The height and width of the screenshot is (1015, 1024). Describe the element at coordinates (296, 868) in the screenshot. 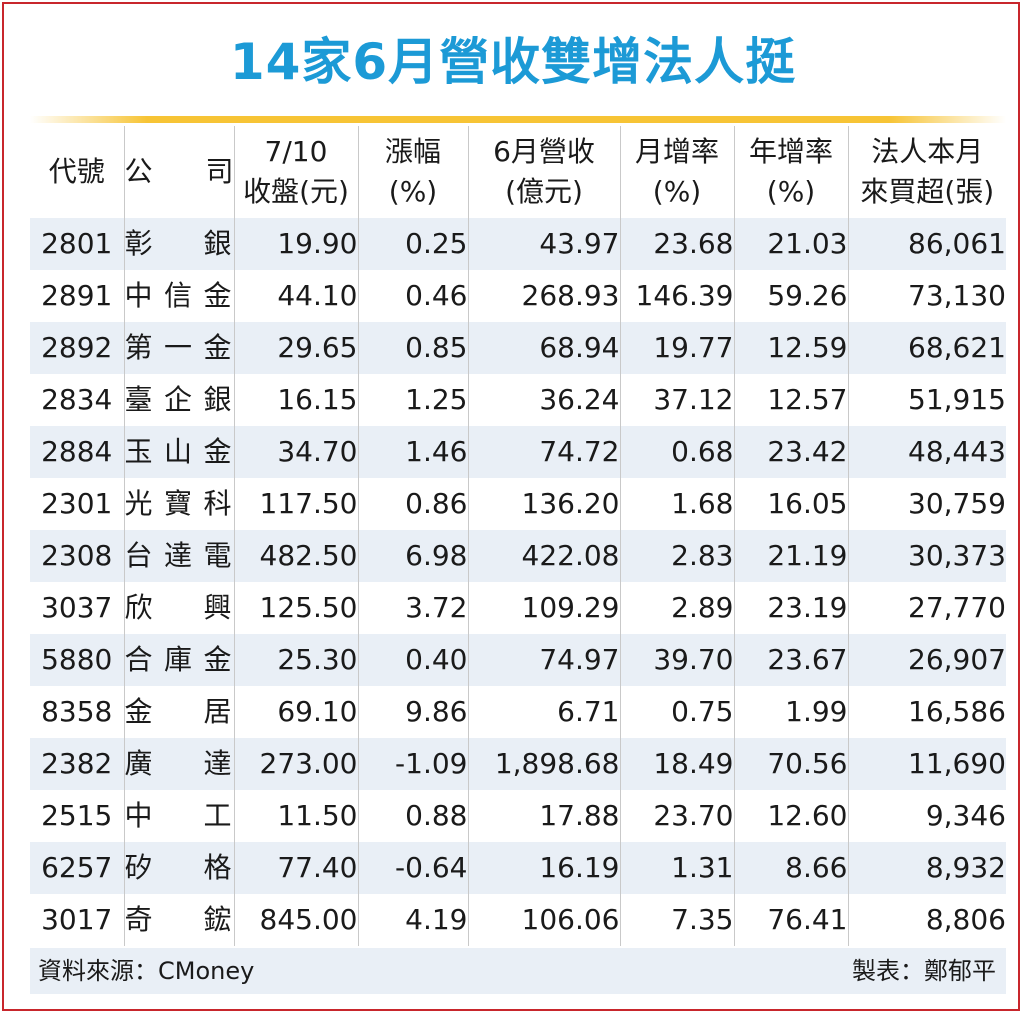

I see `cell-close: 77.40` at that location.